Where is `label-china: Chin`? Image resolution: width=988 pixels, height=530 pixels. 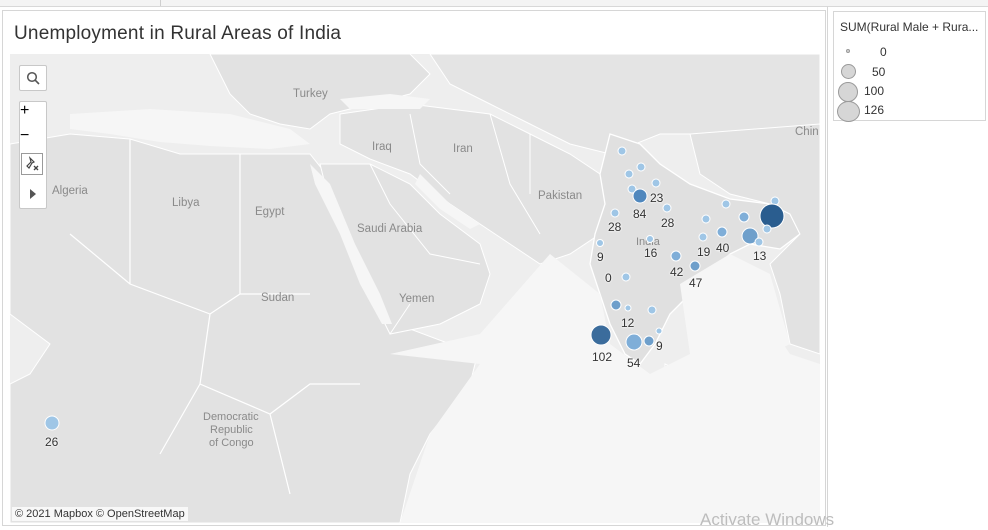 label-china: Chin is located at coordinates (807, 132).